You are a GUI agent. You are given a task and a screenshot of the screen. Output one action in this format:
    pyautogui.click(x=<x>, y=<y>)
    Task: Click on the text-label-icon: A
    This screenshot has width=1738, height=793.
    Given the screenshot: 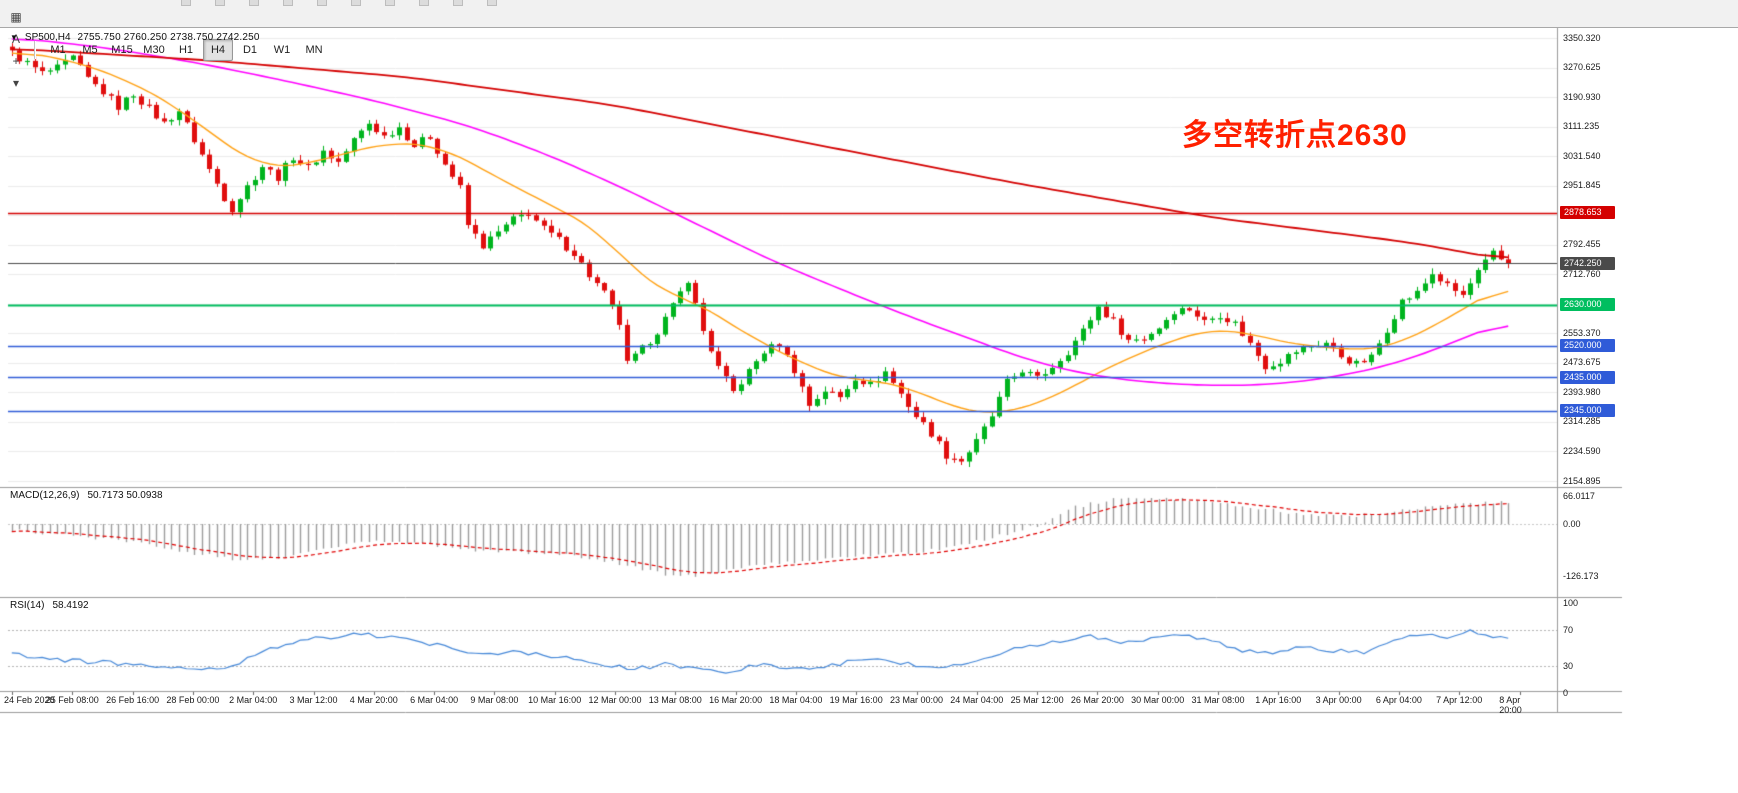 What is the action you would take?
    pyautogui.click(x=15, y=39)
    